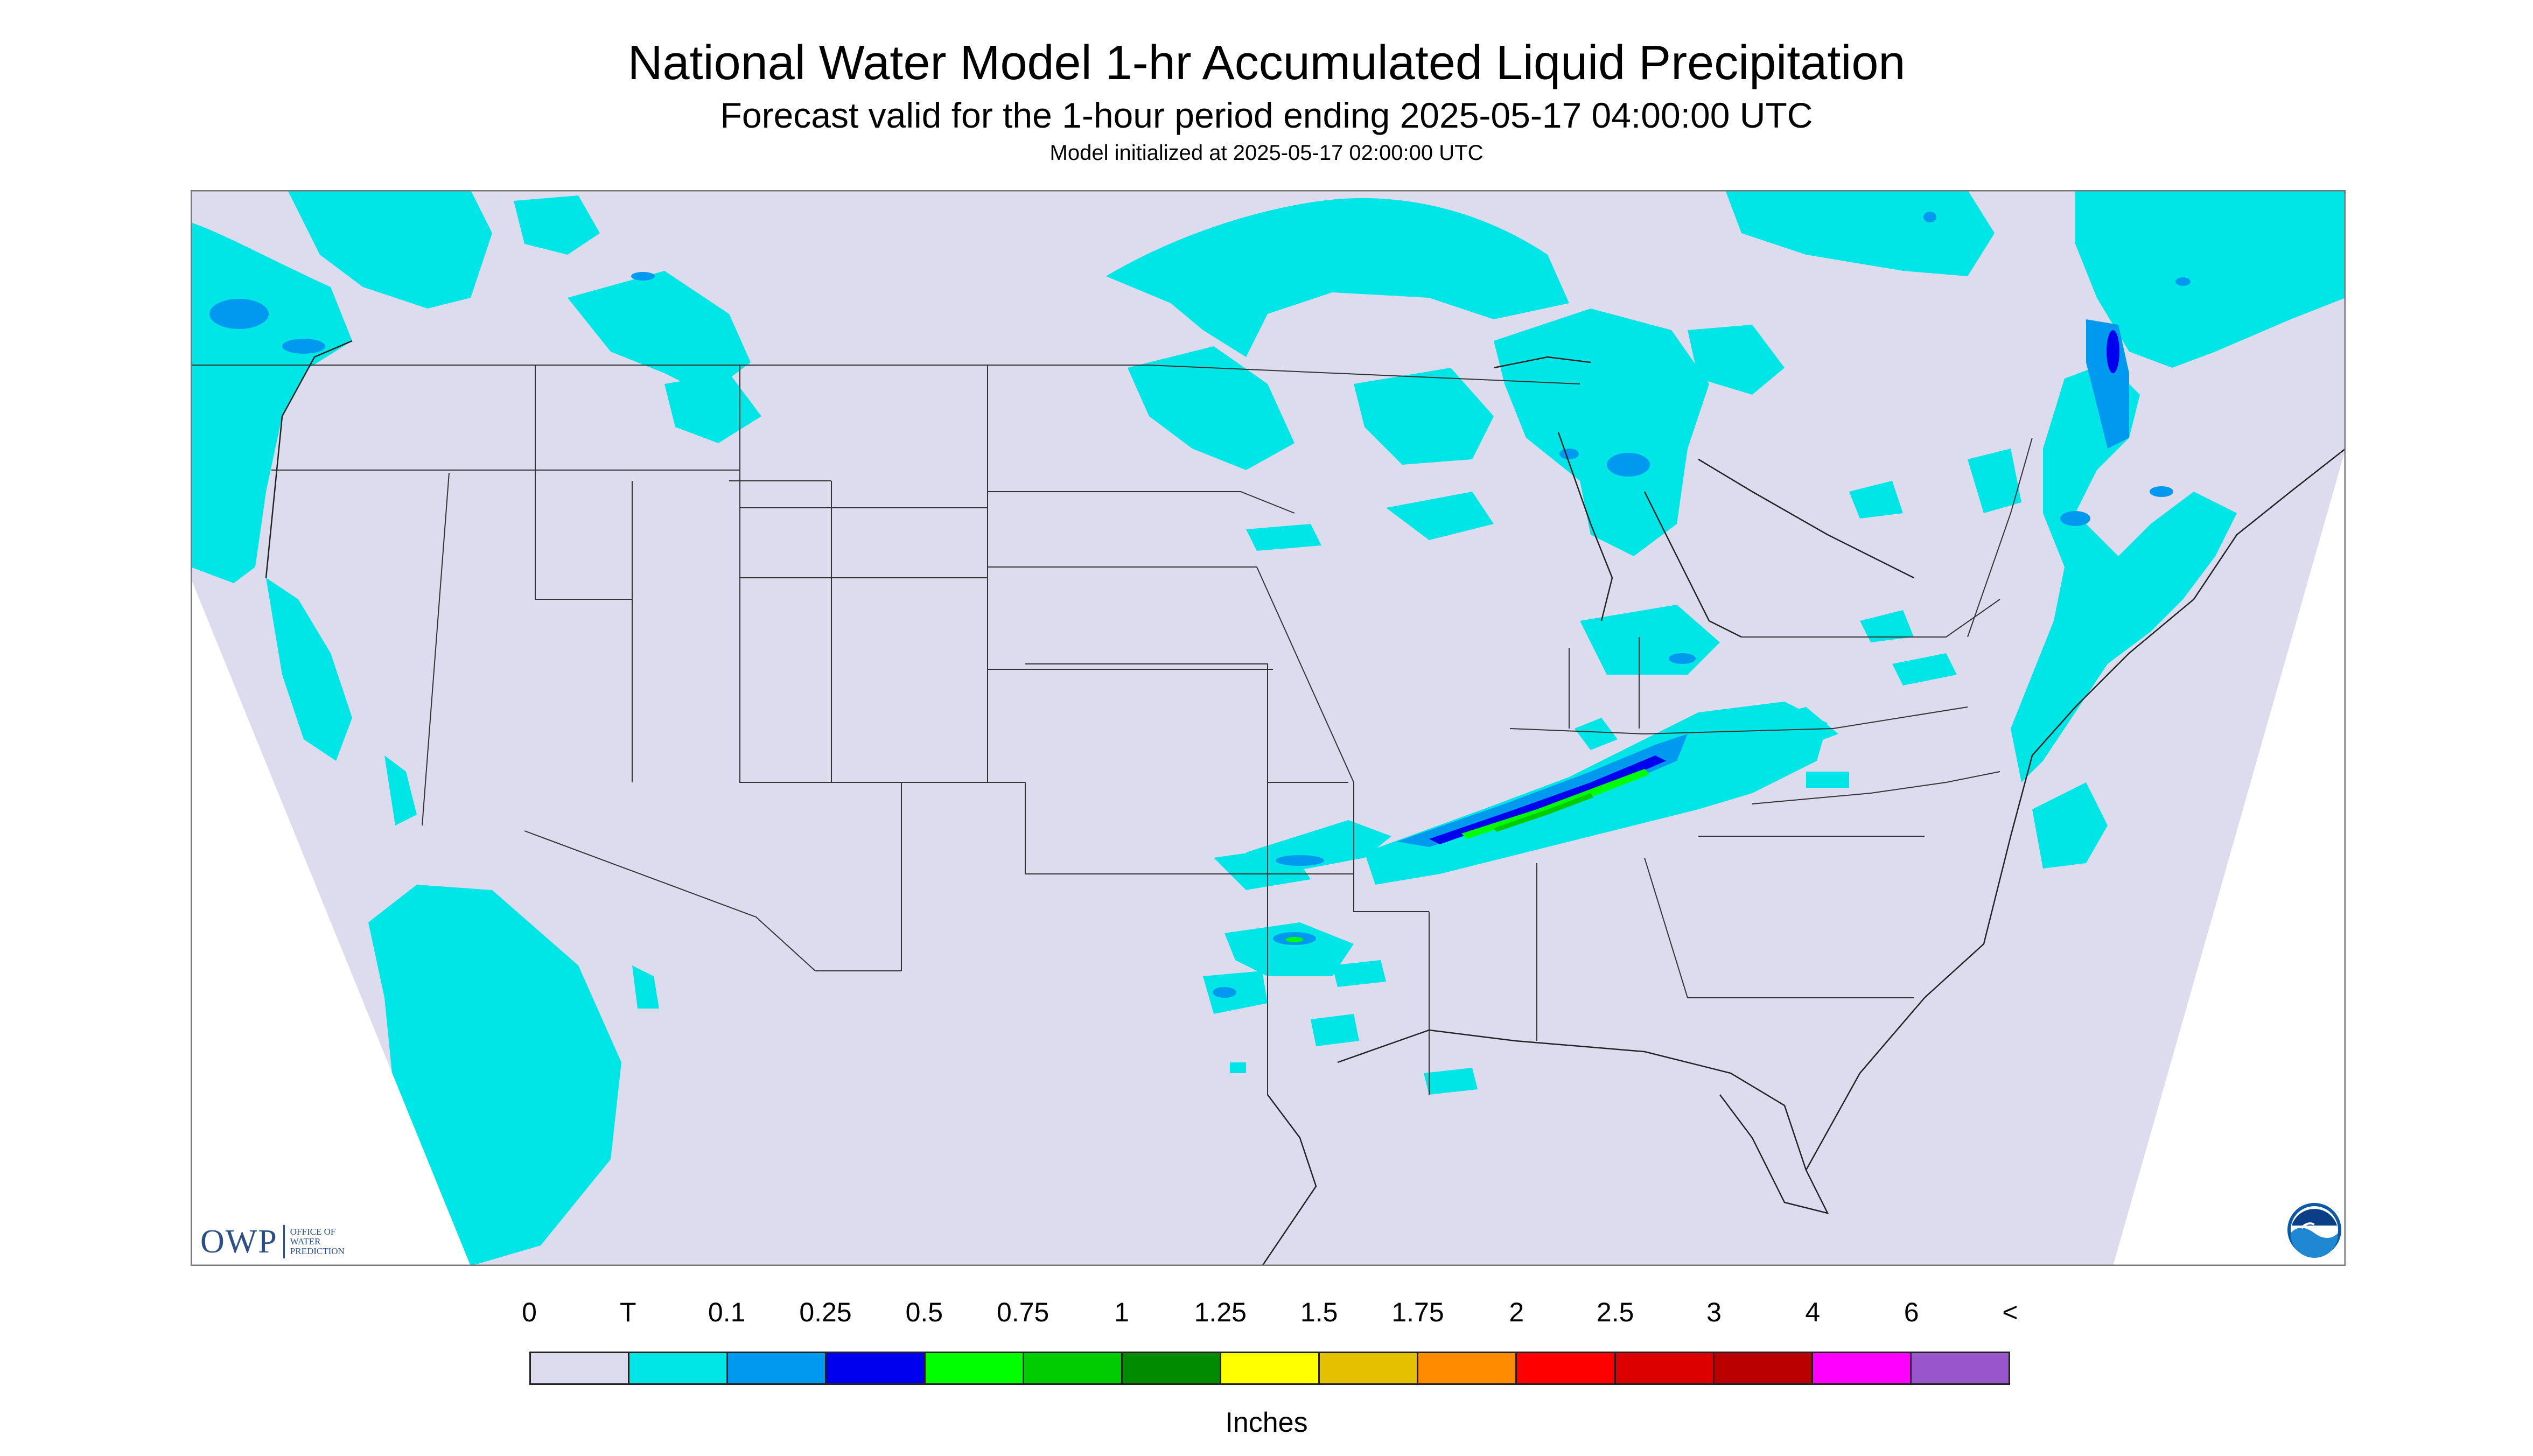 This screenshot has width=2533, height=1456. I want to click on precip-ohio-heavy, so click(1548, 799).